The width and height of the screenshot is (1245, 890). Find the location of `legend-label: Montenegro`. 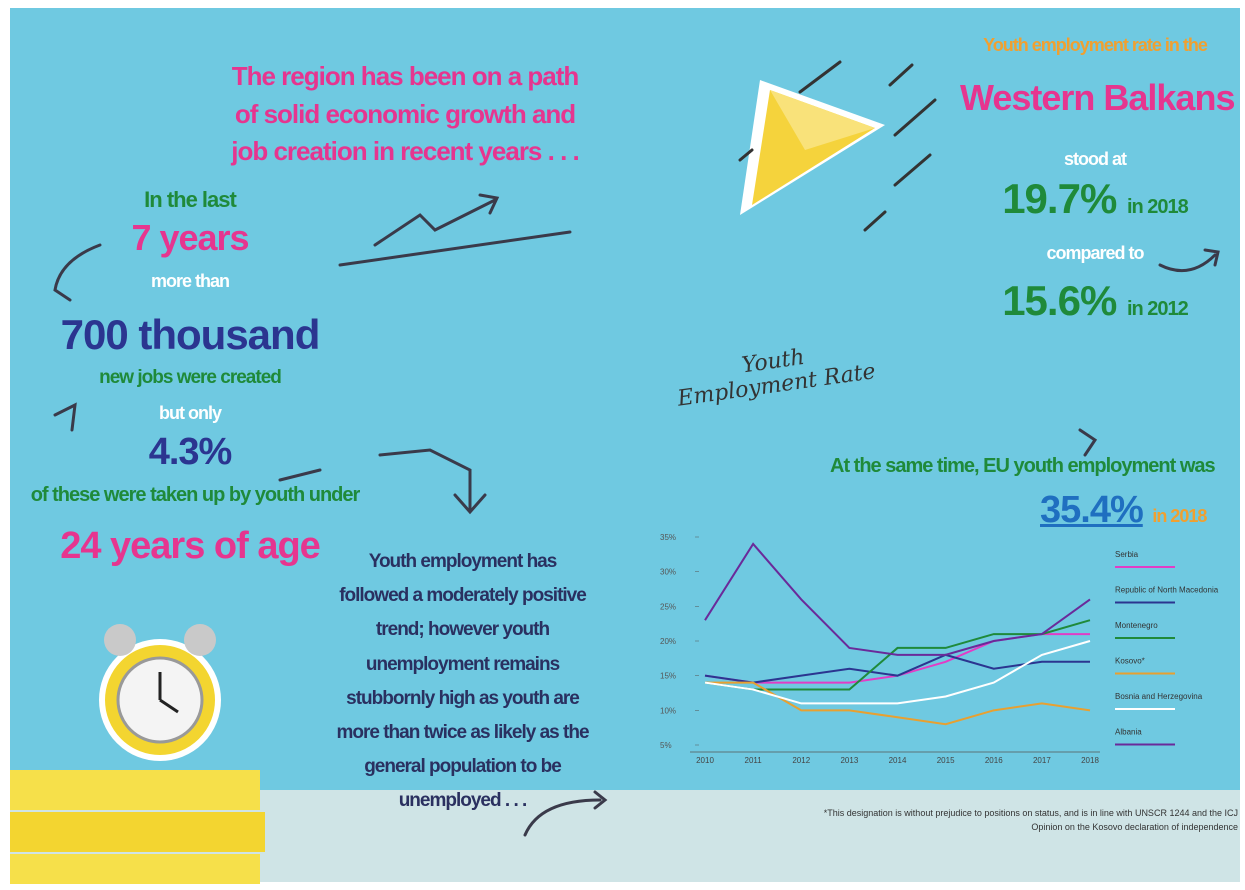

legend-label: Montenegro is located at coordinates (1136, 625).